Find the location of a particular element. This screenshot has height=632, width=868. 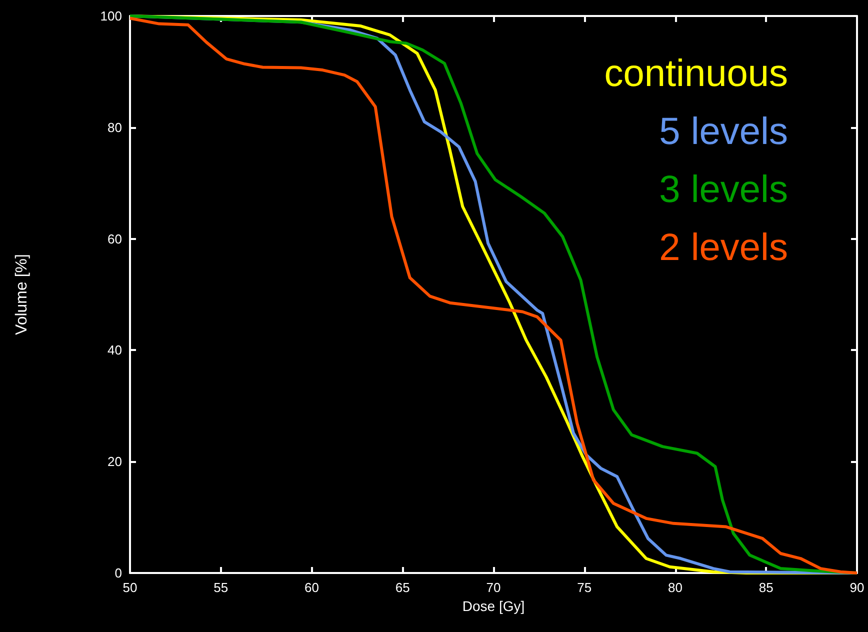

x-tick-label: 70 is located at coordinates (493, 587).